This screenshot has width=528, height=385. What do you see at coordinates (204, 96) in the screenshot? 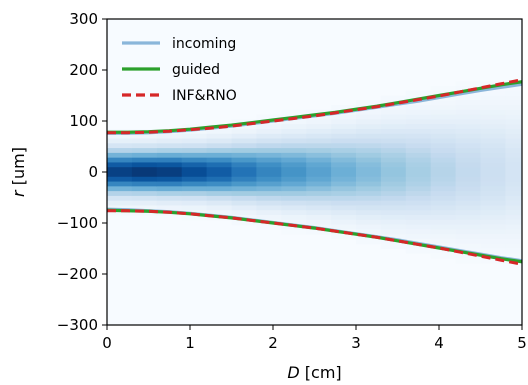
I see `legend-label: INF&RNO` at bounding box center [204, 96].